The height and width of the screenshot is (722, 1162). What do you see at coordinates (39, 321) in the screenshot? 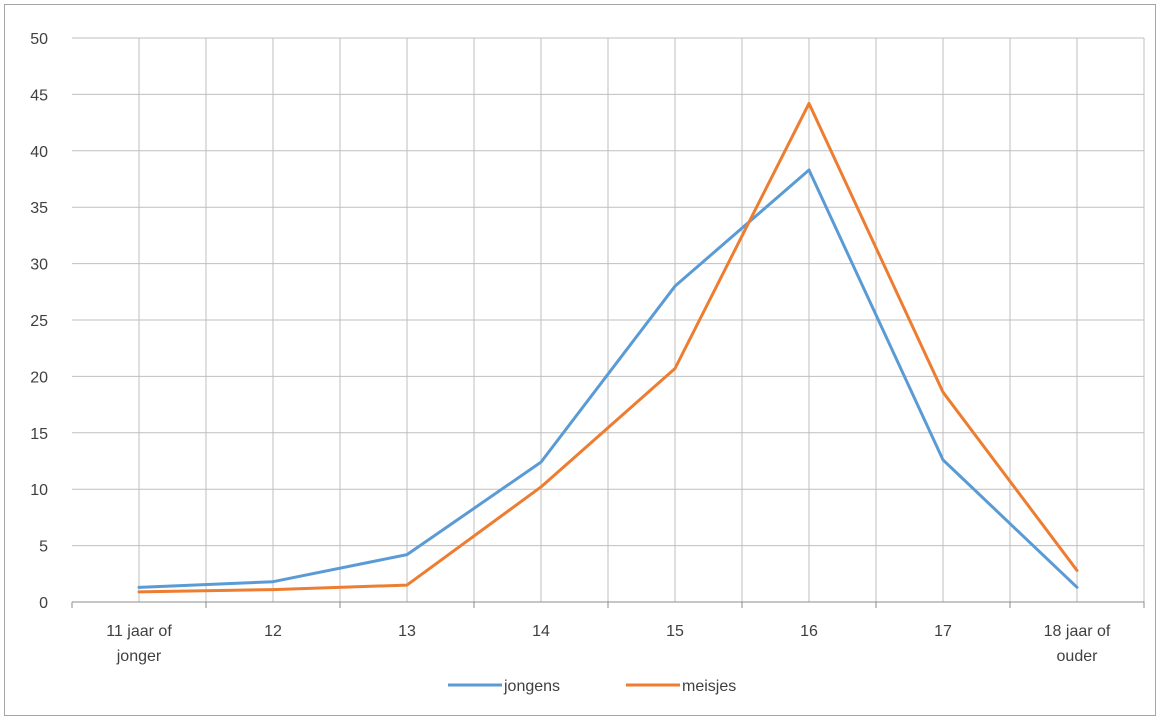
I see `y-tick-label: 25` at bounding box center [39, 321].